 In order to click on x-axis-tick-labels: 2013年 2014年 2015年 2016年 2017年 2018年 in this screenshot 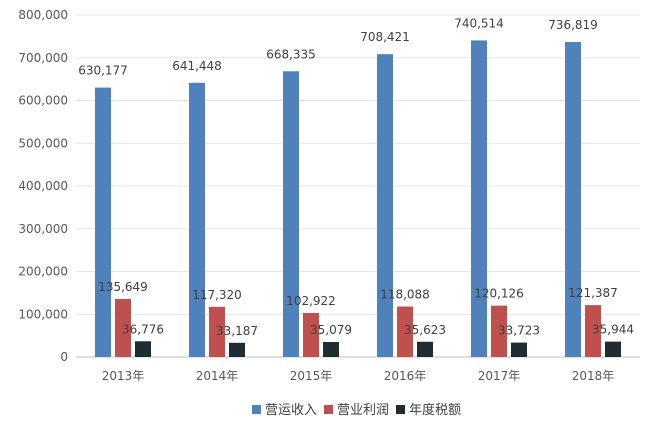, I will do `click(358, 376)`.